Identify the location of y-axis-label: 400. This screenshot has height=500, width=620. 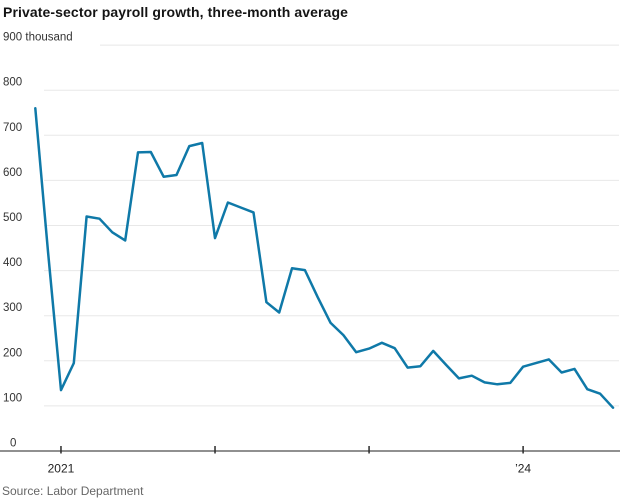
(12, 263).